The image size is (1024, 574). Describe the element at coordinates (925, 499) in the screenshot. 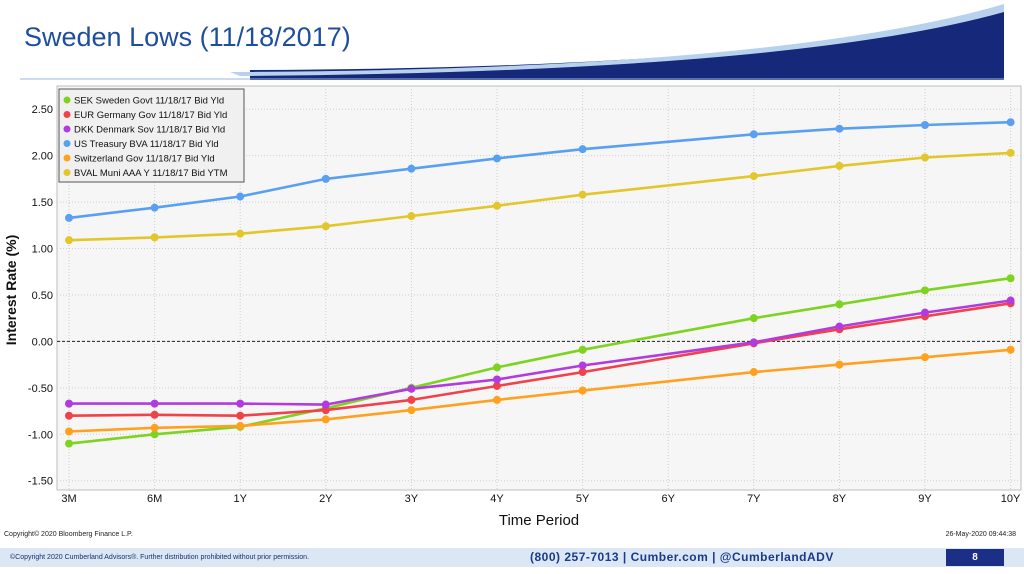

I see `x-tick-label: 9Y` at that location.